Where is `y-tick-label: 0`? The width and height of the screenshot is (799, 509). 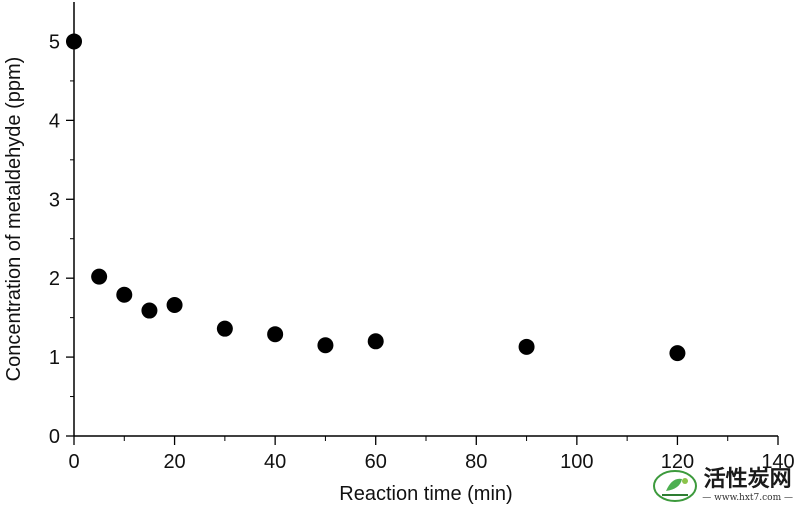 y-tick-label: 0 is located at coordinates (54, 437).